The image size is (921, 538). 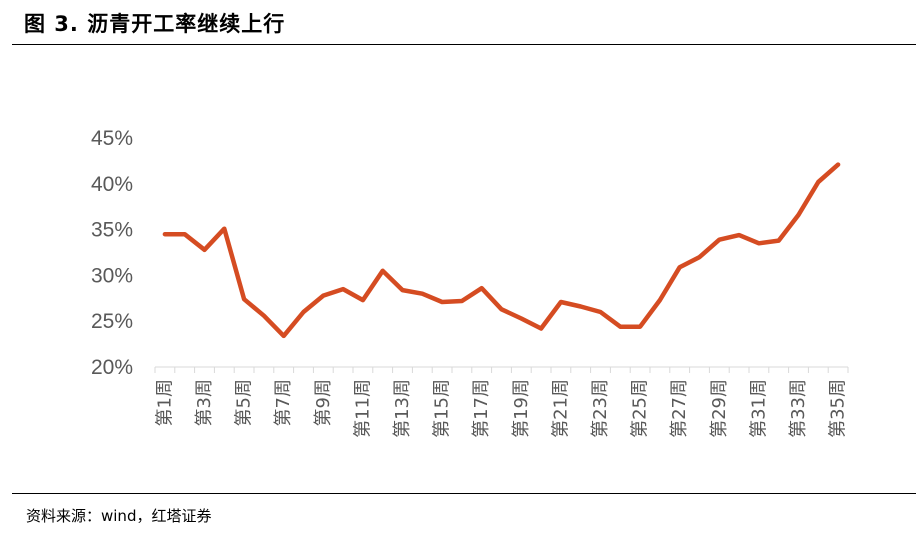 I want to click on y-tick-label: 30%, so click(x=112, y=275).